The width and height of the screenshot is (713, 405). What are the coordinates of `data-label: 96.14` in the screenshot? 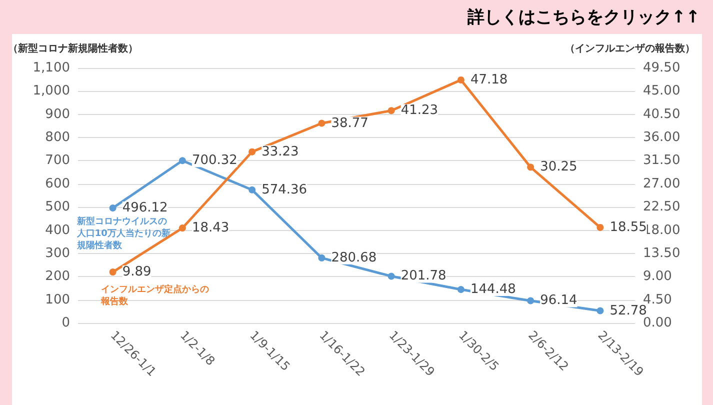 It's located at (559, 300).